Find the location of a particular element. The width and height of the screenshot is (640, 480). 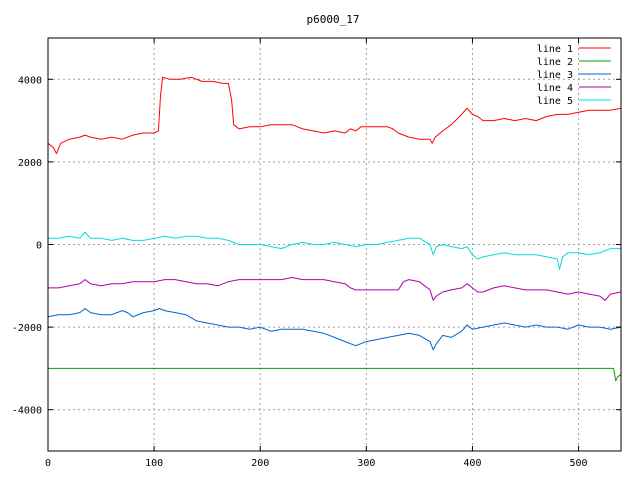

y-tick-label: 2000 is located at coordinates (30, 163).